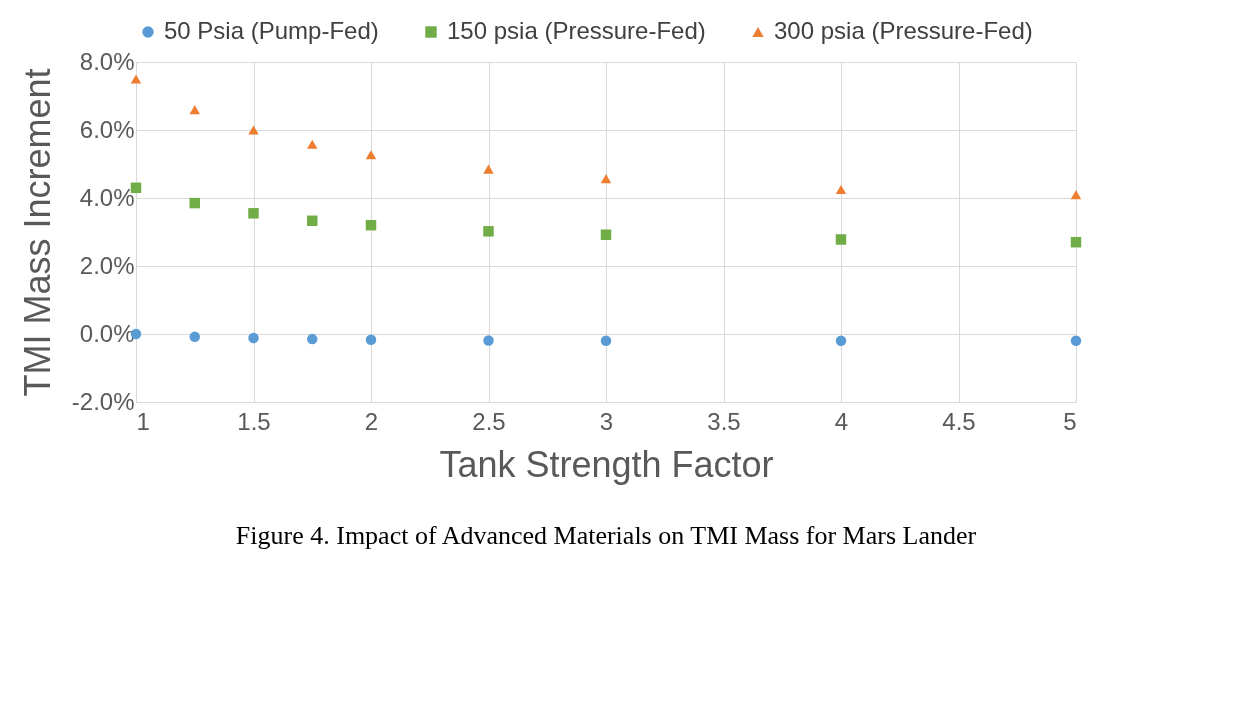 This screenshot has width=1243, height=720. What do you see at coordinates (107, 61) in the screenshot?
I see `y-tick-label: 8.0%` at bounding box center [107, 61].